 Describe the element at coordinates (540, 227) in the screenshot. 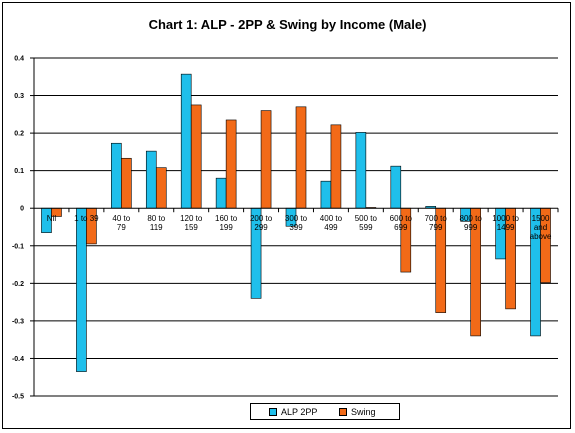

I see `category-label: and` at that location.